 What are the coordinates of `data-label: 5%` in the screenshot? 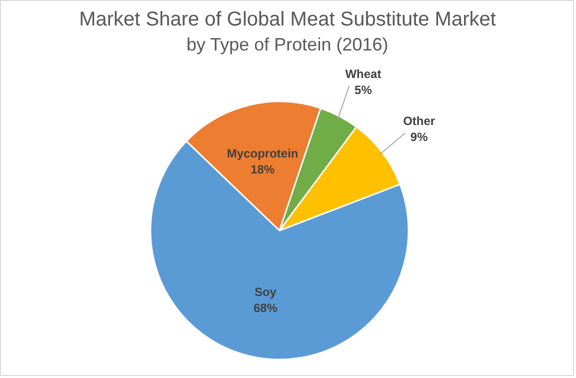 It's located at (363, 89).